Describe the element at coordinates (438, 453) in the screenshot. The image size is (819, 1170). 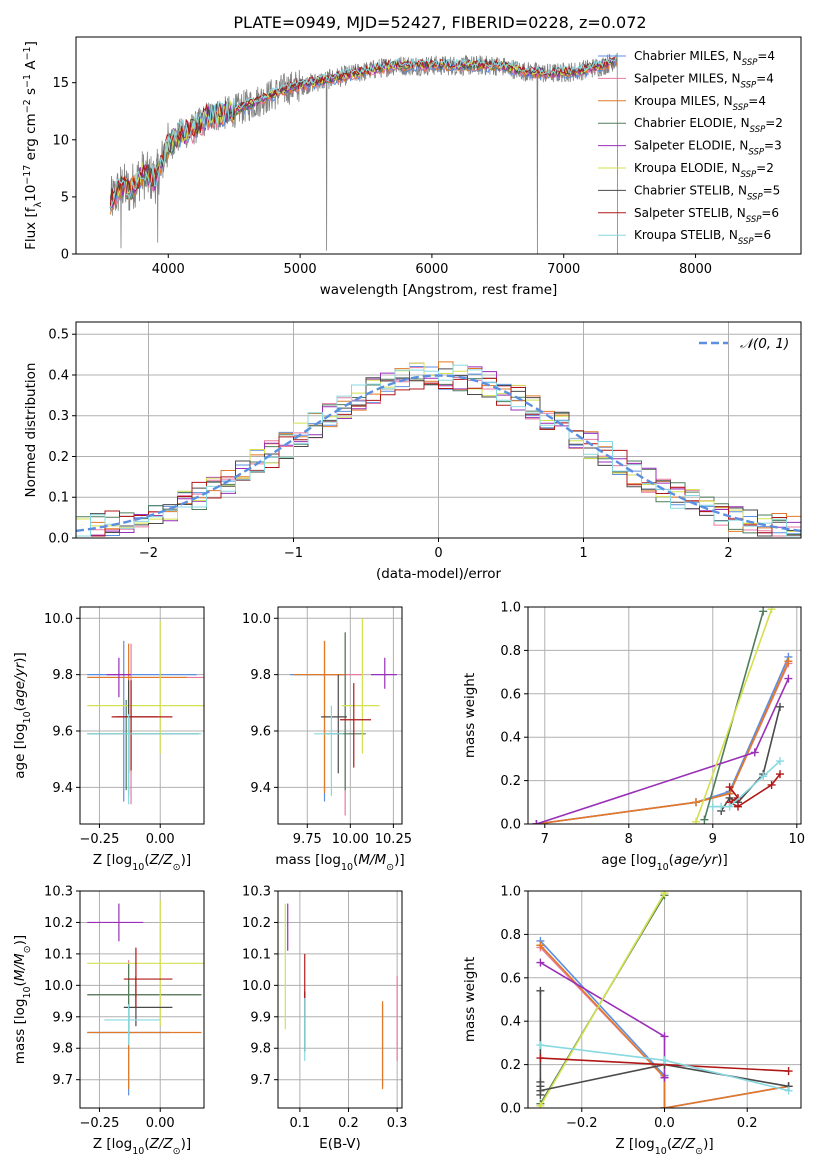
I see `normal-reference-curve` at that location.